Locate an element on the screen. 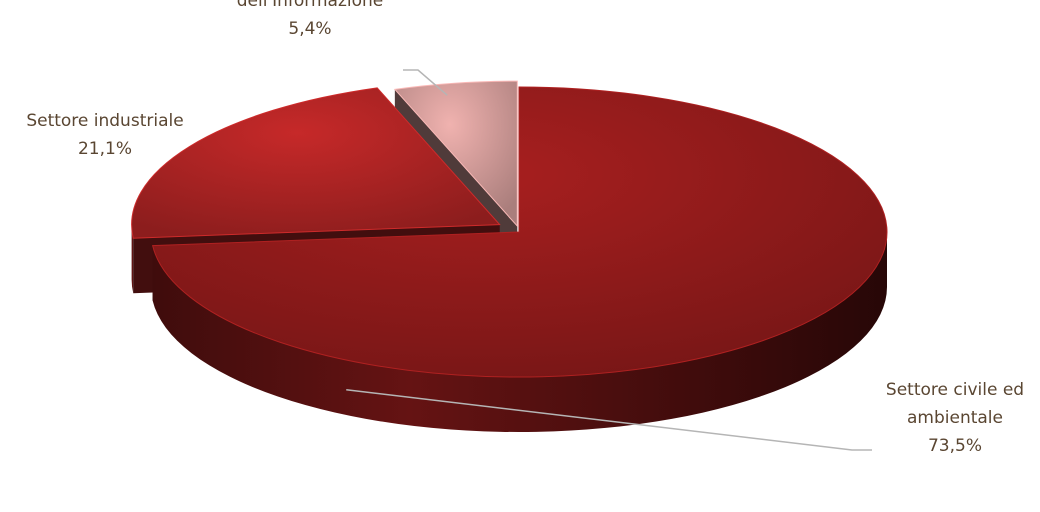 Image resolution: width=1040 pixels, height=512 pixels. slice-label: Settore civile ed ambientale 73,5% is located at coordinates (955, 418).